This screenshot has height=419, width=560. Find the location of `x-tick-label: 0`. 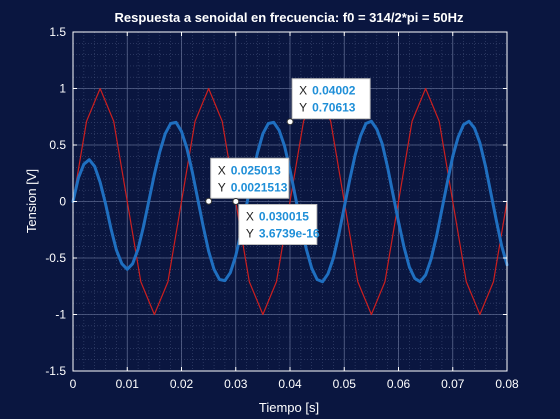

x-tick-label: 0 is located at coordinates (73, 384).